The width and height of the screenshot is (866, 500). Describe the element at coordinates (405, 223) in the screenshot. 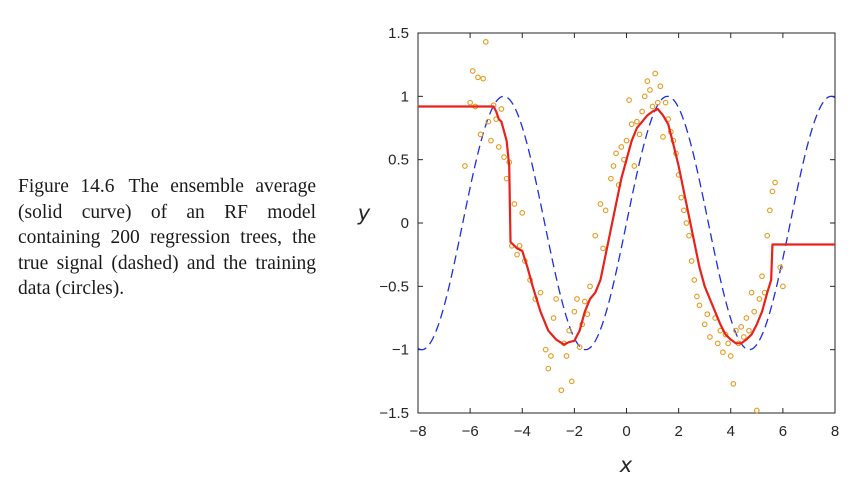

I see `y-tick-label: 0` at that location.